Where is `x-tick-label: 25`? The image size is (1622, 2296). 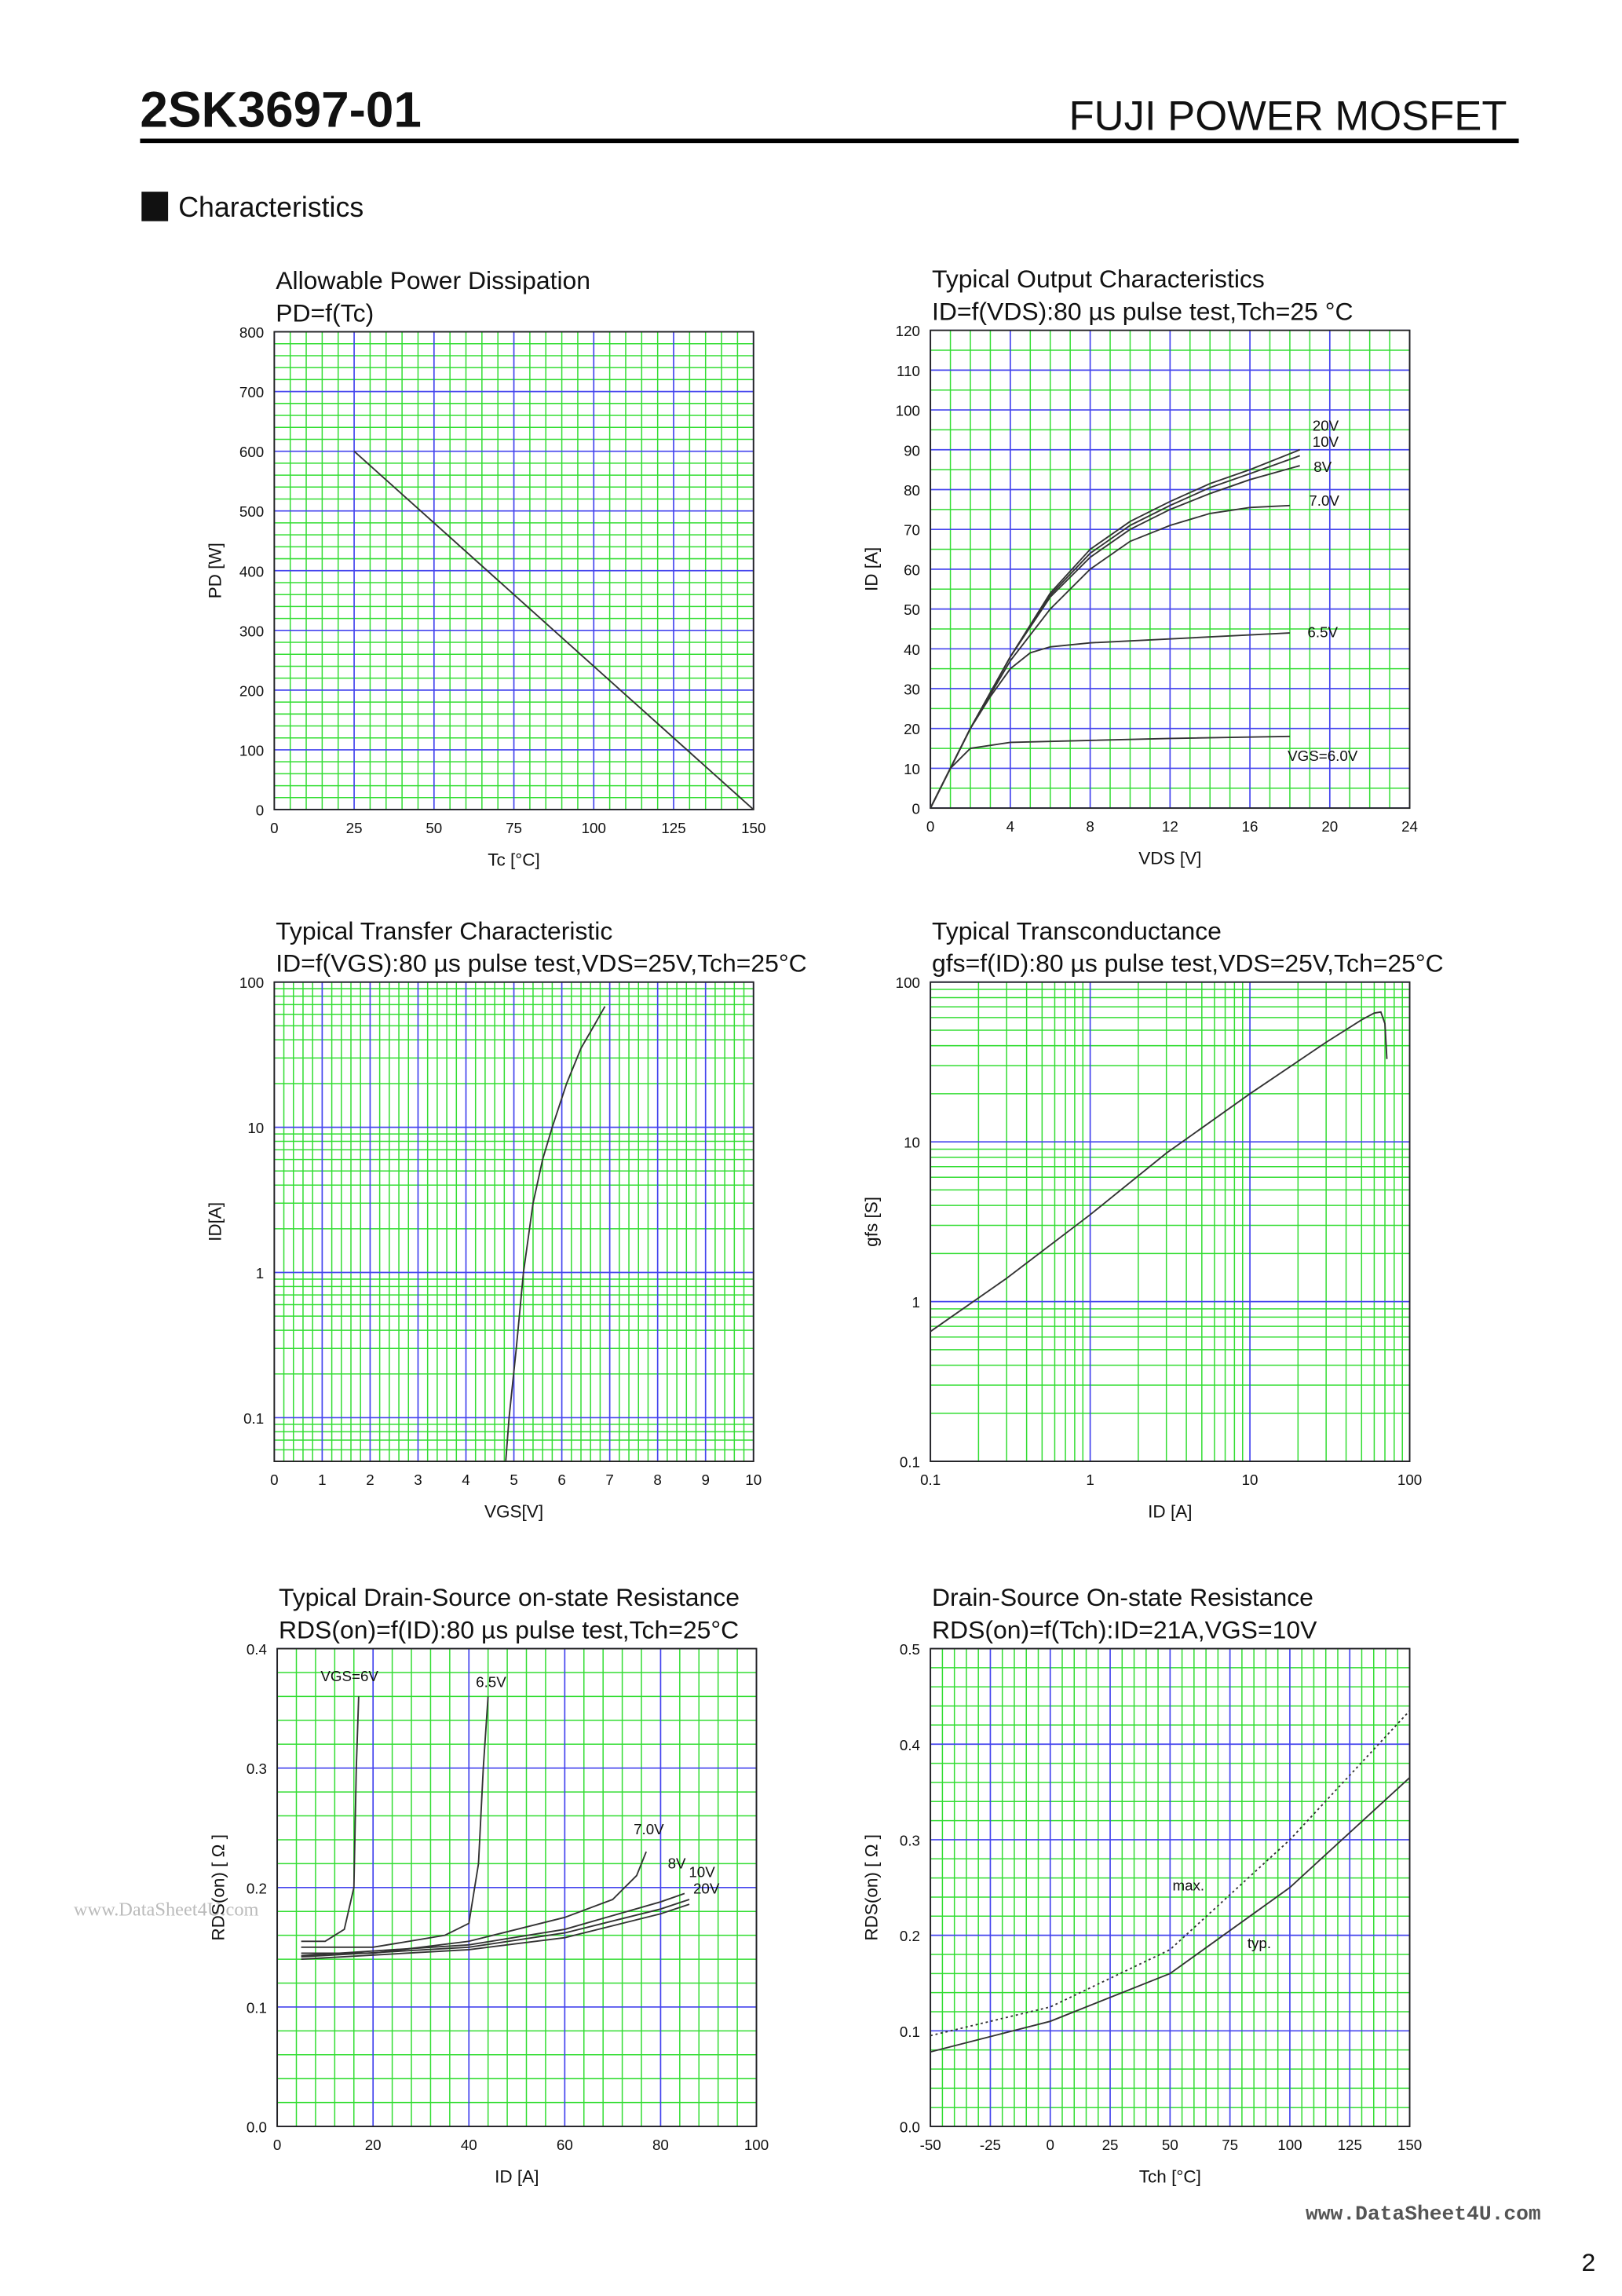
x-tick-label: 25 is located at coordinates (354, 828).